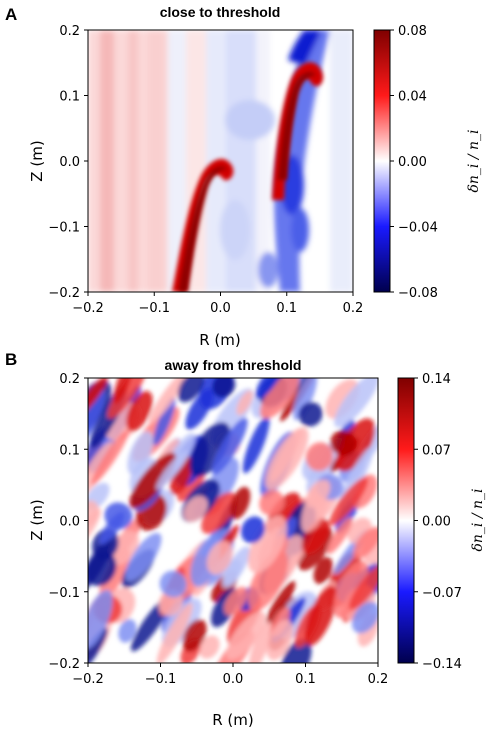  Describe the element at coordinates (11, 359) in the screenshot. I see `panel-b-letter: B` at that location.